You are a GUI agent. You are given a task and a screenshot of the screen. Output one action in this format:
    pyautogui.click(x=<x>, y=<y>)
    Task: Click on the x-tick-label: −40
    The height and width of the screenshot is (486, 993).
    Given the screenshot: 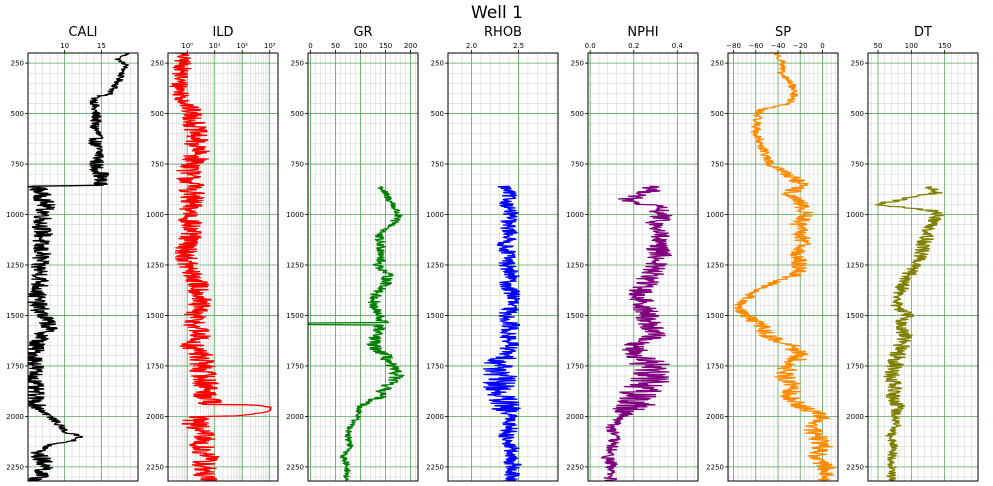 What is the action you would take?
    pyautogui.click(x=778, y=46)
    